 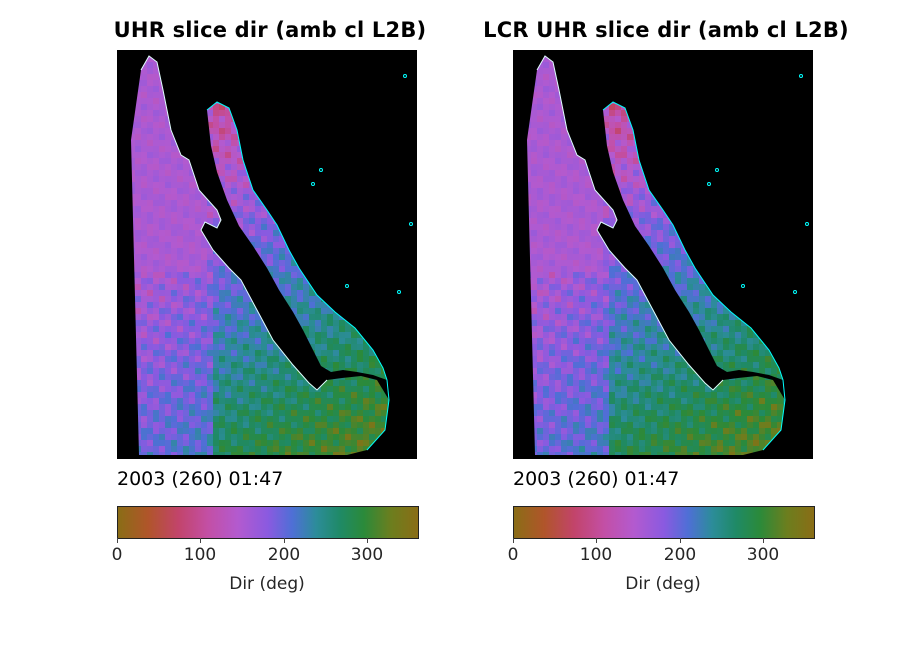 I want to click on chart-title: LCR UHR slice dir (amb cl L2B), so click(x=666, y=30).